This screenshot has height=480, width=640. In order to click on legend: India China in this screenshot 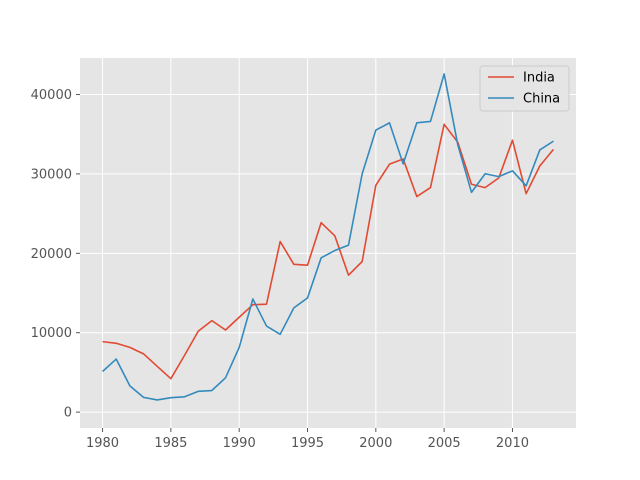, I will do `click(524, 88)`.